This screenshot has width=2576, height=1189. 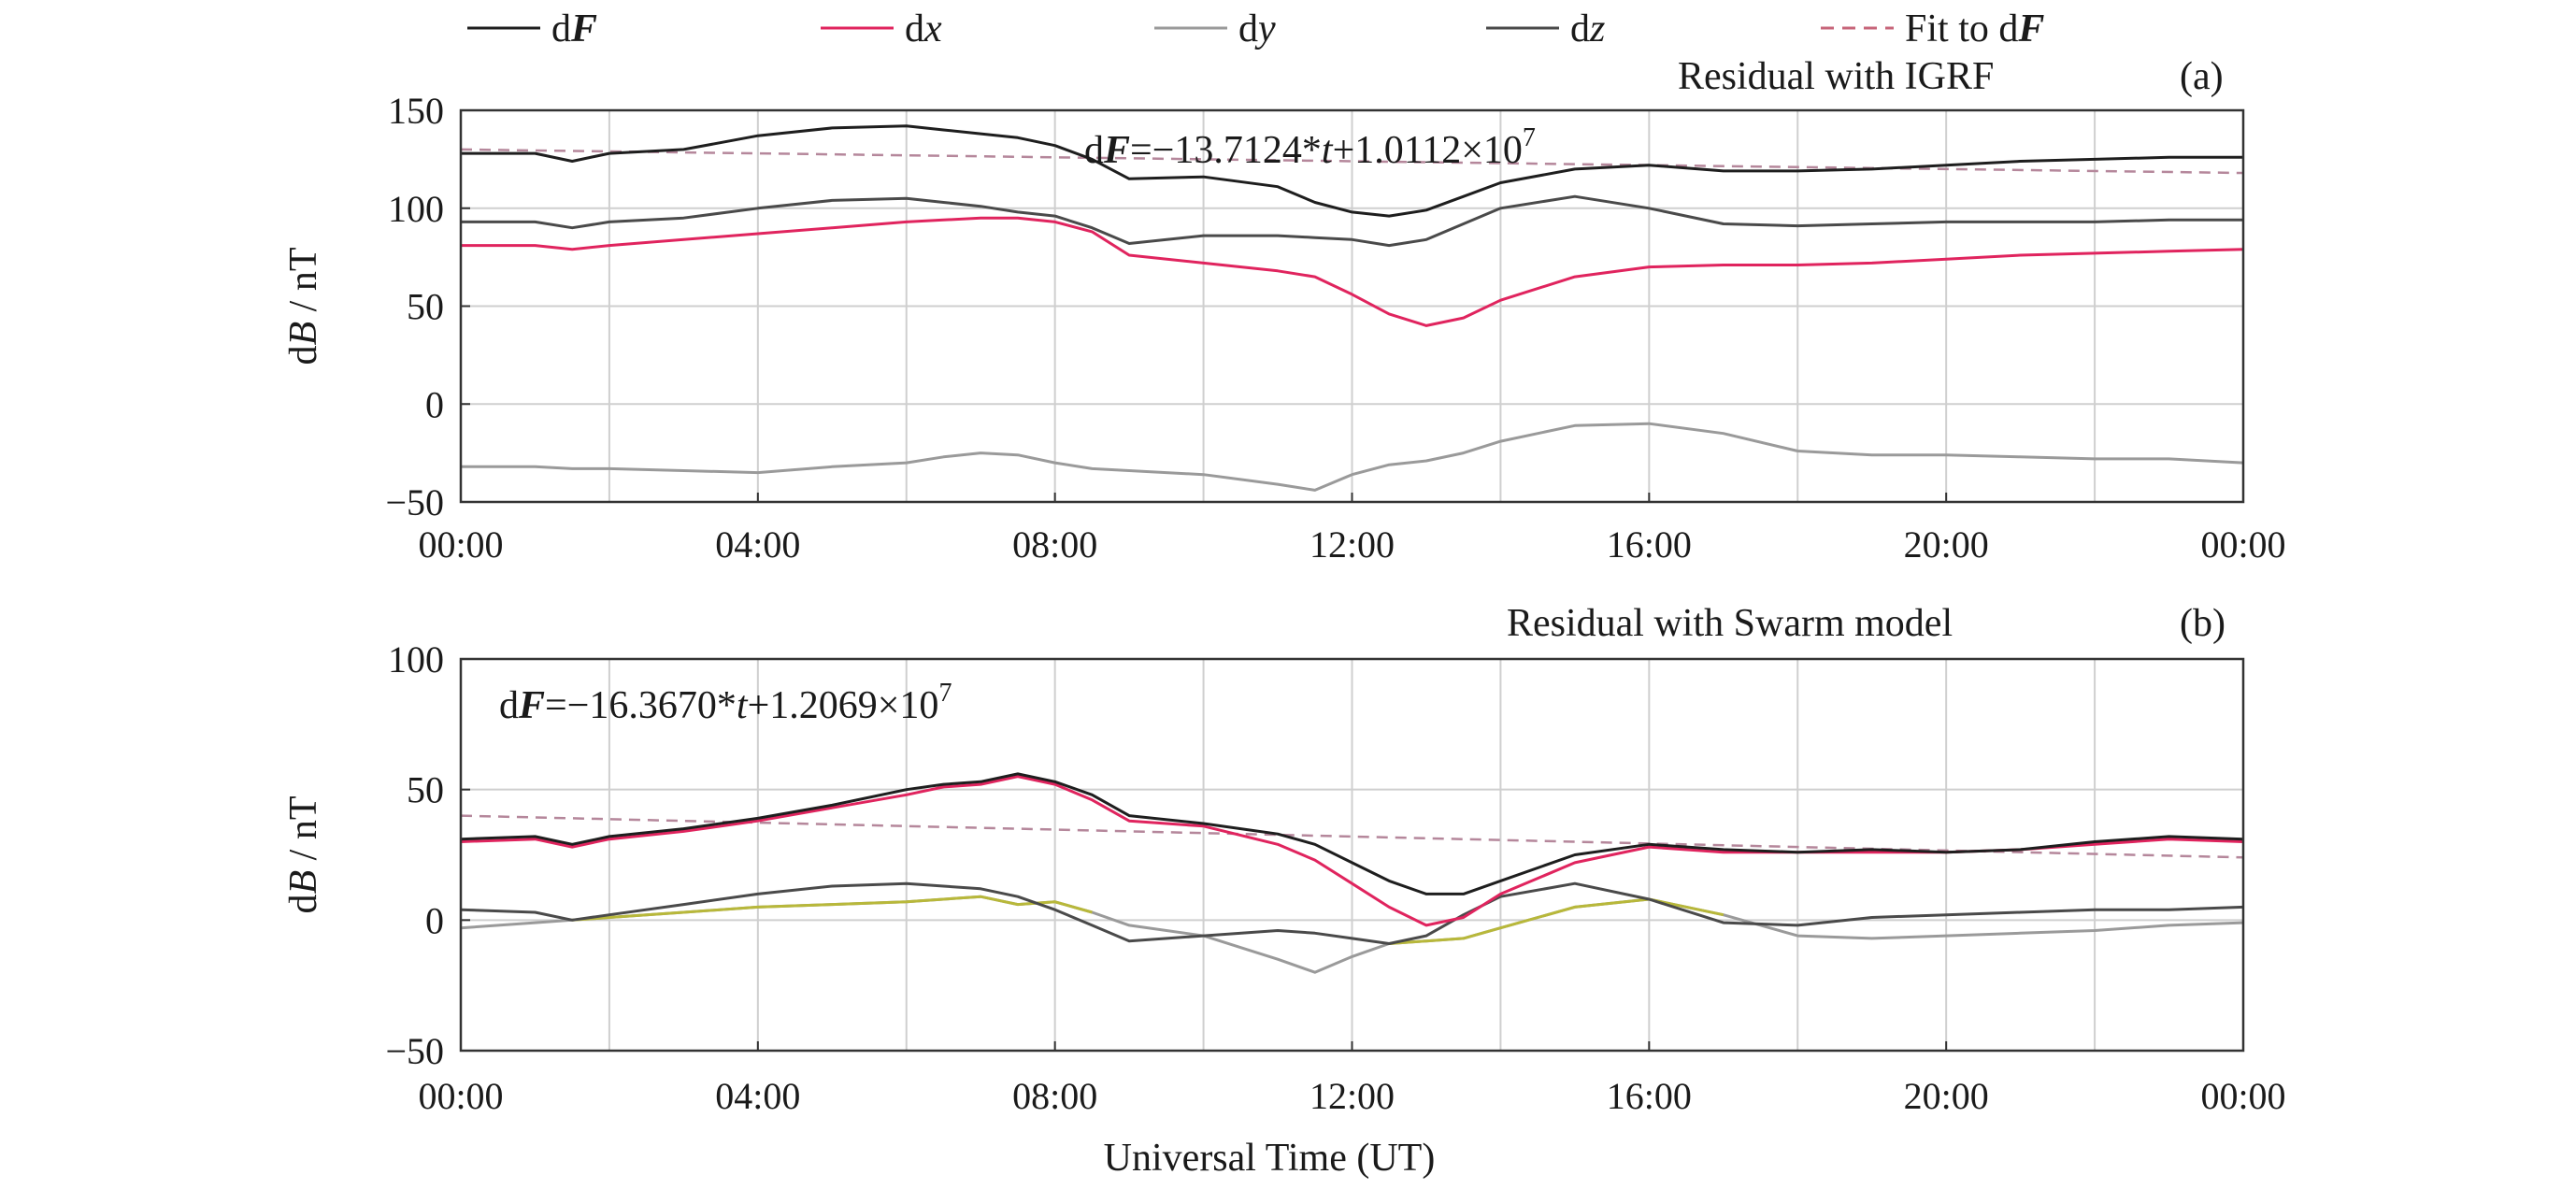 I want to click on legend: dF dx dy dz Fit to dF, so click(x=1255, y=28).